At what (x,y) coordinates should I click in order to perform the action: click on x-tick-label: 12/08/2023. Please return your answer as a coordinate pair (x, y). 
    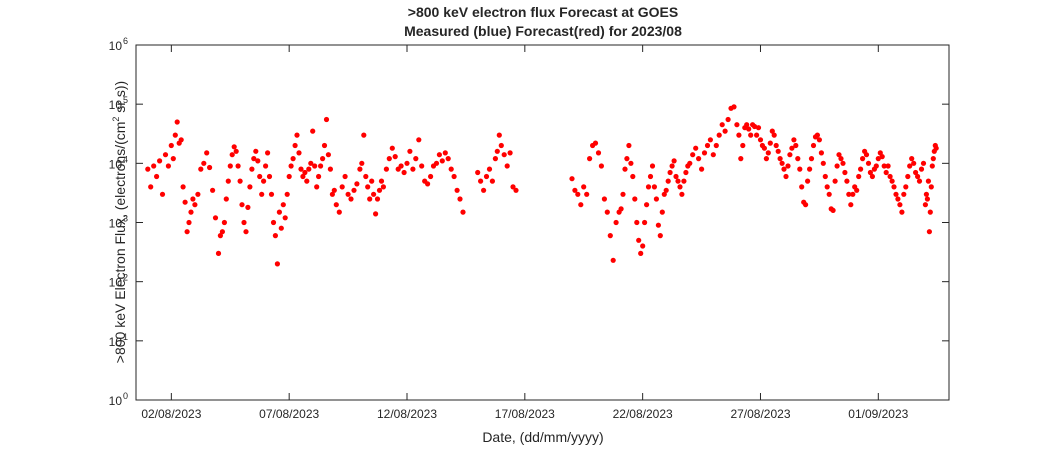
    Looking at the image, I should click on (407, 414).